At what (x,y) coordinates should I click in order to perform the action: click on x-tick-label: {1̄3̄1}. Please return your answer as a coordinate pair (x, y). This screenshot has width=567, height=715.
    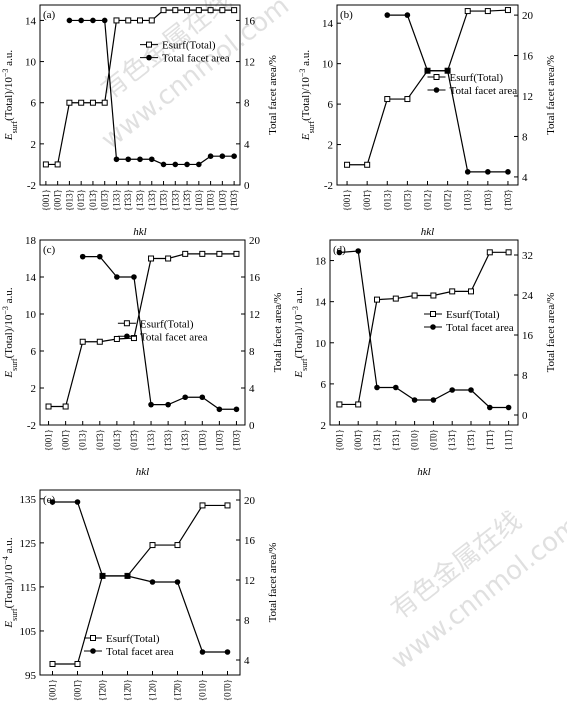
    Looking at the image, I should click on (471, 440).